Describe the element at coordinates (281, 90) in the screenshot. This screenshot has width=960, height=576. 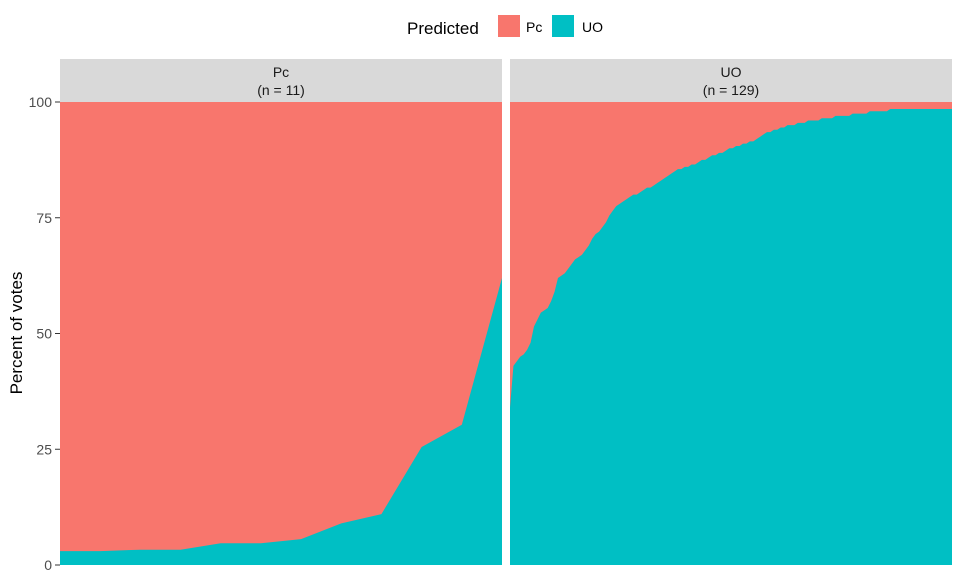
I see `facet-subtitle-pc: (n = 11)` at that location.